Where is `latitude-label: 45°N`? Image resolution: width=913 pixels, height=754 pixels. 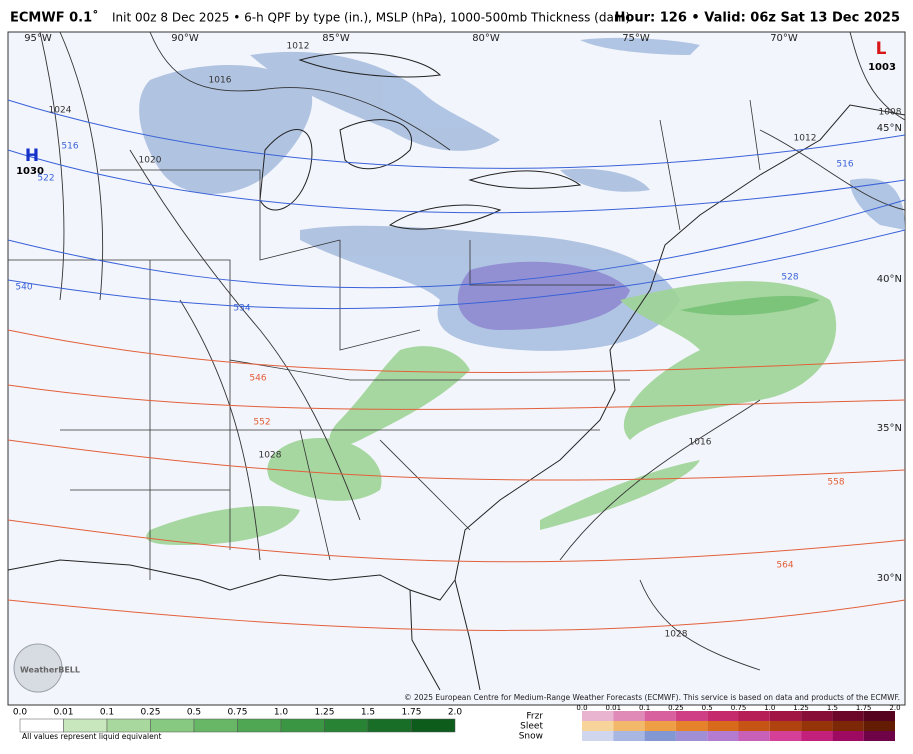 latitude-label: 45°N is located at coordinates (889, 128).